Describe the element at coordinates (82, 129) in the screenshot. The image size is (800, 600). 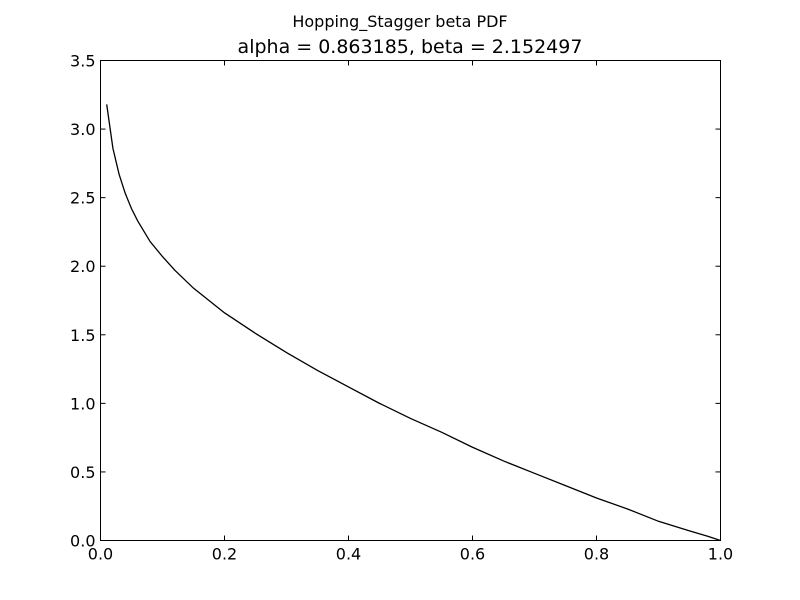
I see `y-tick-label: 3.0` at that location.